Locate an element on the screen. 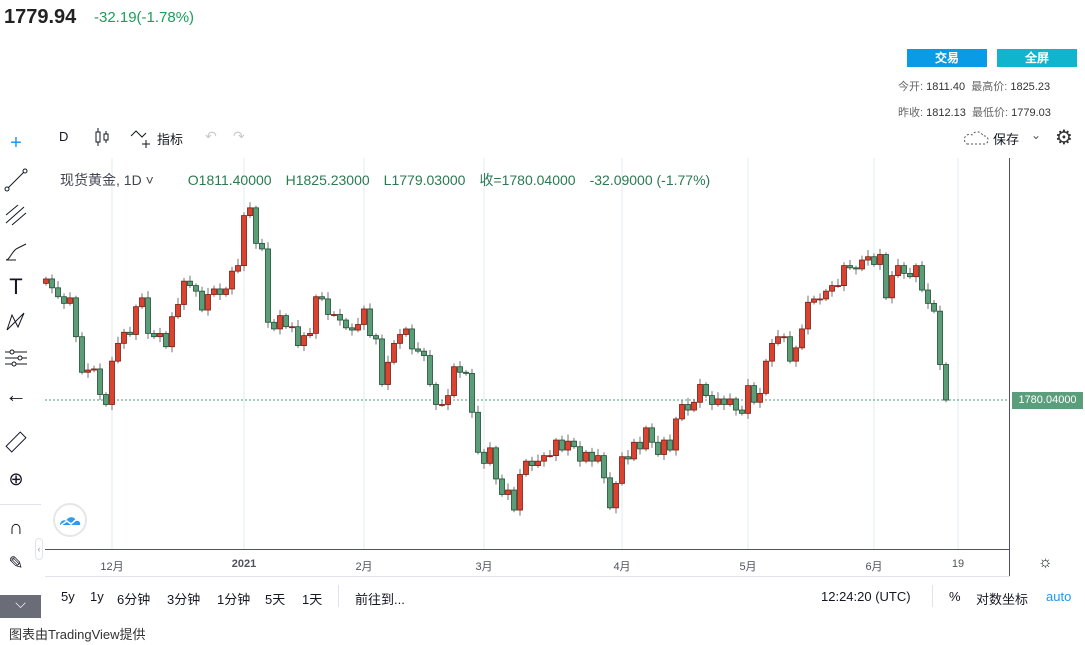  fullscreen-button: 全屏 is located at coordinates (1037, 58).